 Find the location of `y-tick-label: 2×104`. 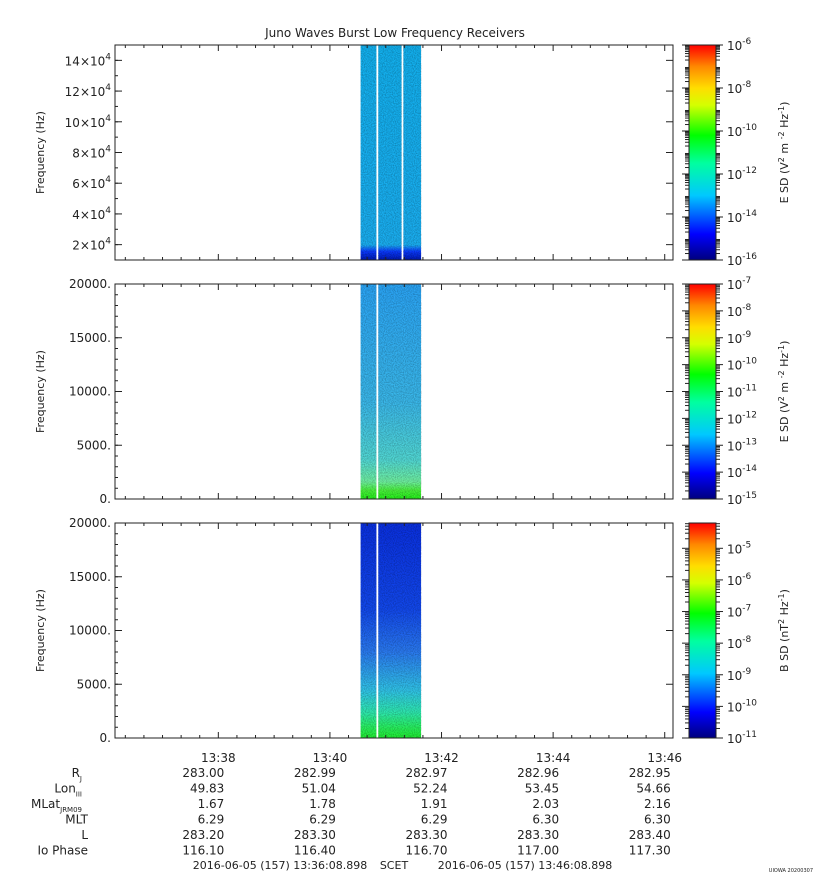

y-tick-label: 2×104 is located at coordinates (91, 245).